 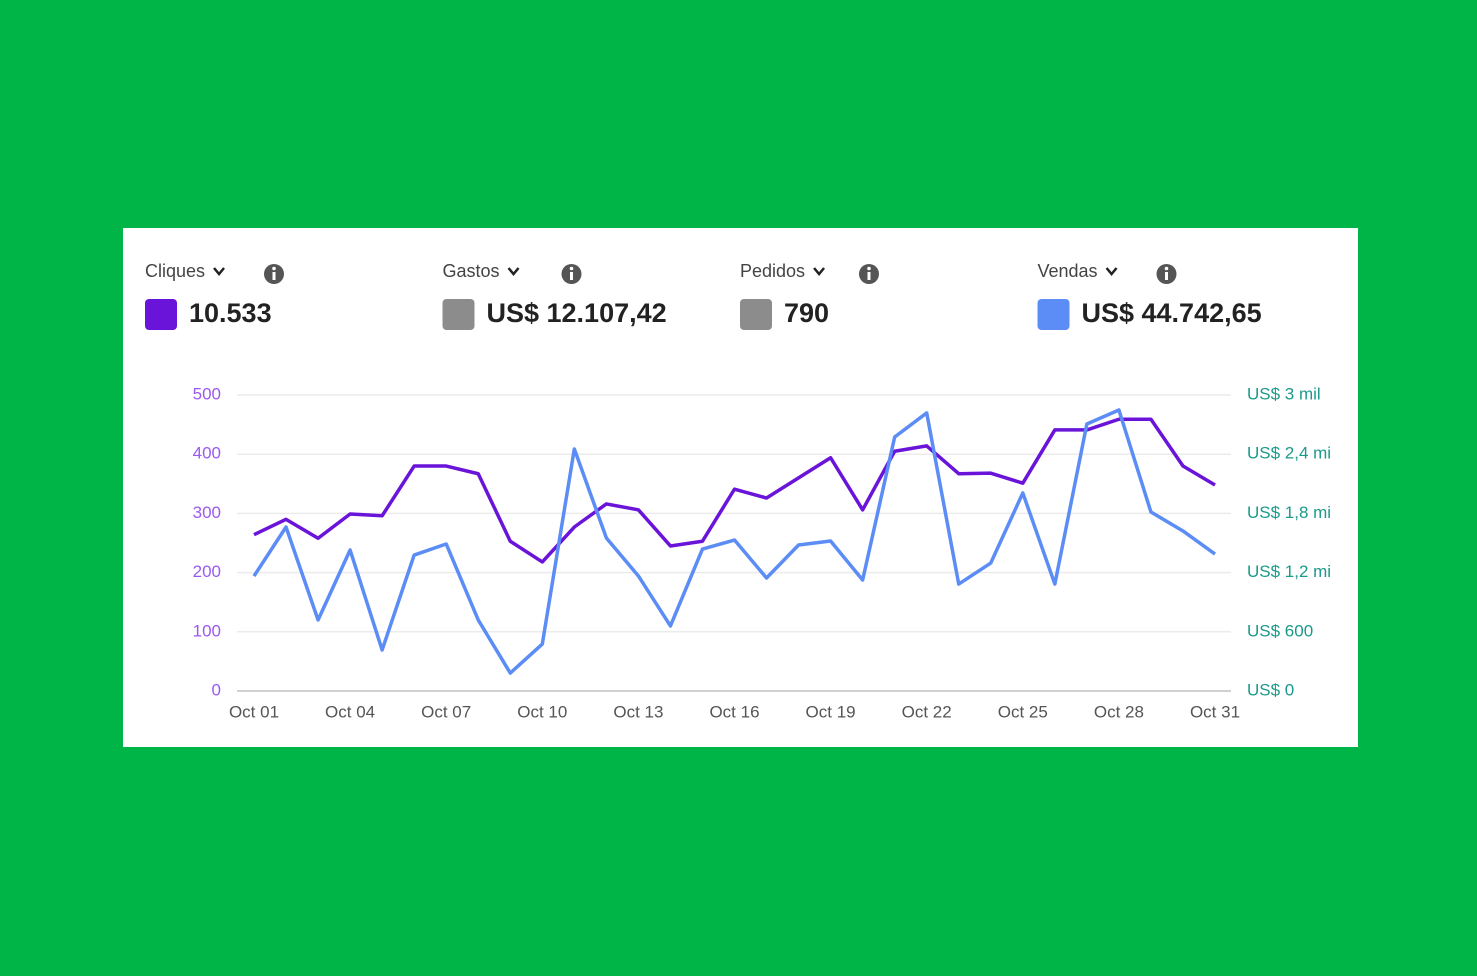 I want to click on metric-value: 10.533, so click(x=230, y=313).